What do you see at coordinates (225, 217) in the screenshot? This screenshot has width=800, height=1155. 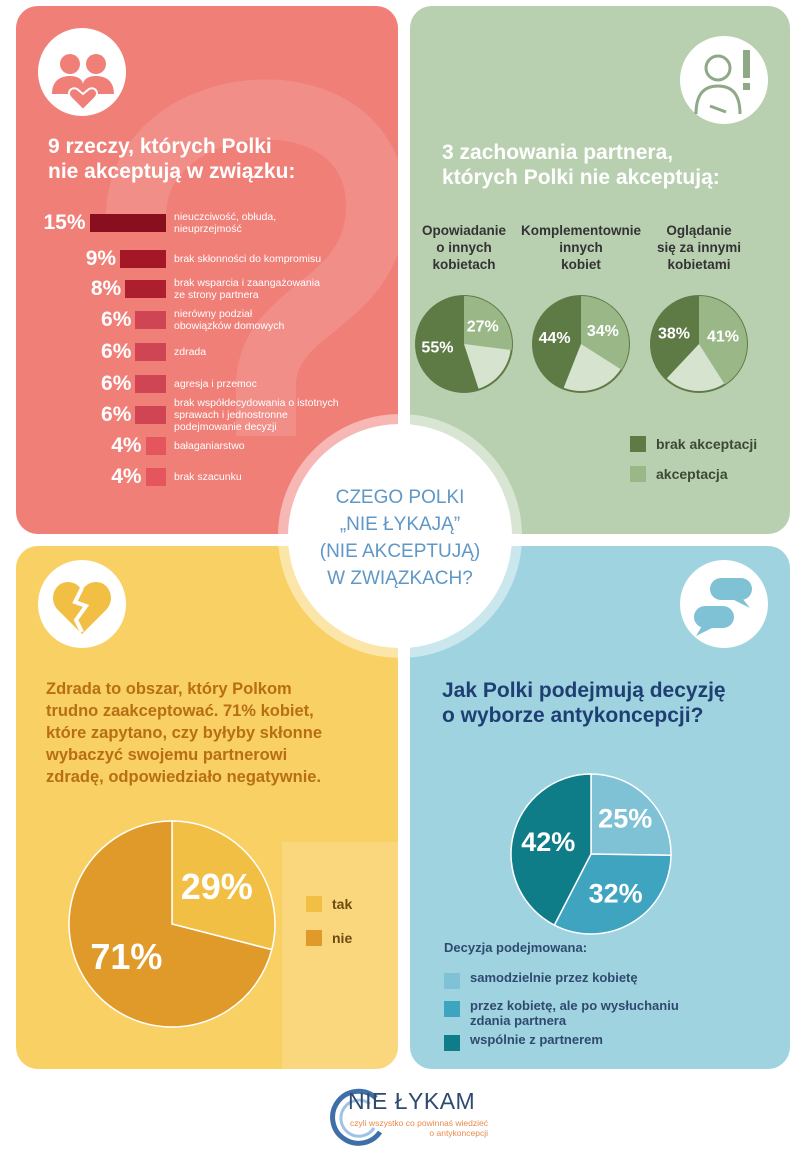 I see `bar-category-label-line: nieuczciwość, obłuda,` at bounding box center [225, 217].